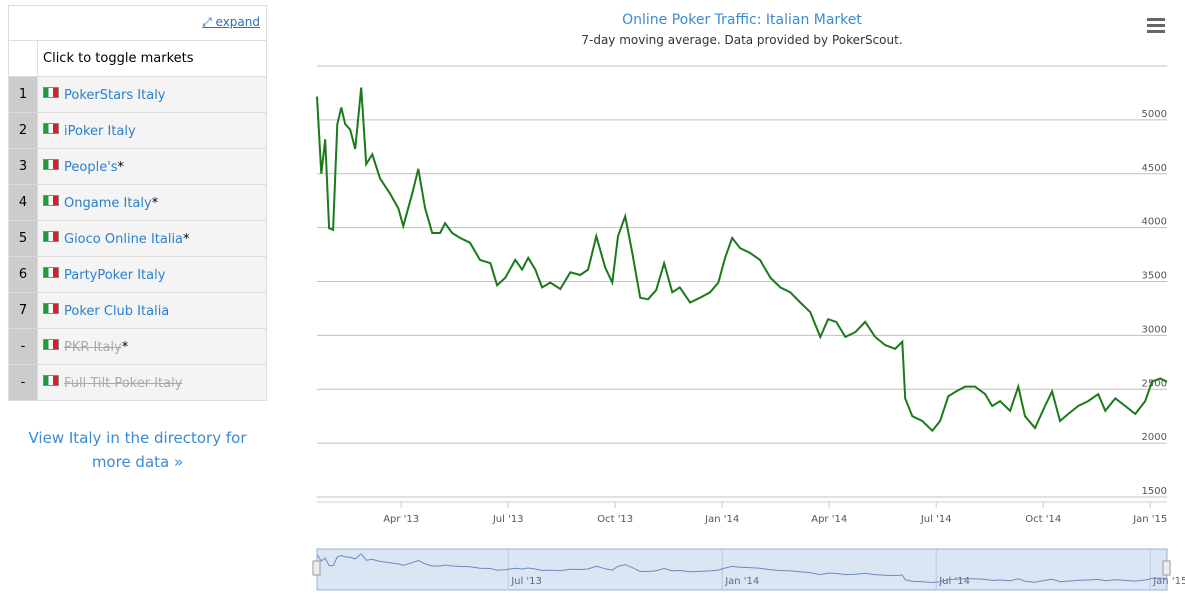  I want to click on y-tick-label: 4000, so click(1154, 222).